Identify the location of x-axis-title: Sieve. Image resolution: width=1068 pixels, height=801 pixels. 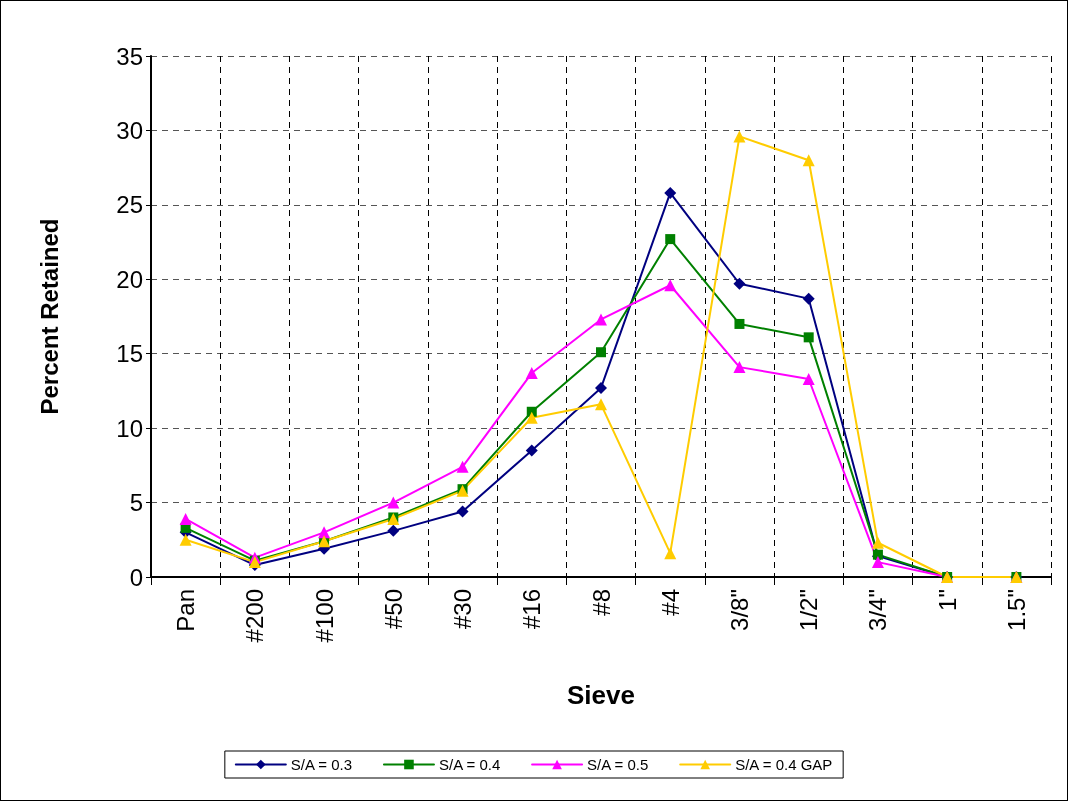
(601, 695).